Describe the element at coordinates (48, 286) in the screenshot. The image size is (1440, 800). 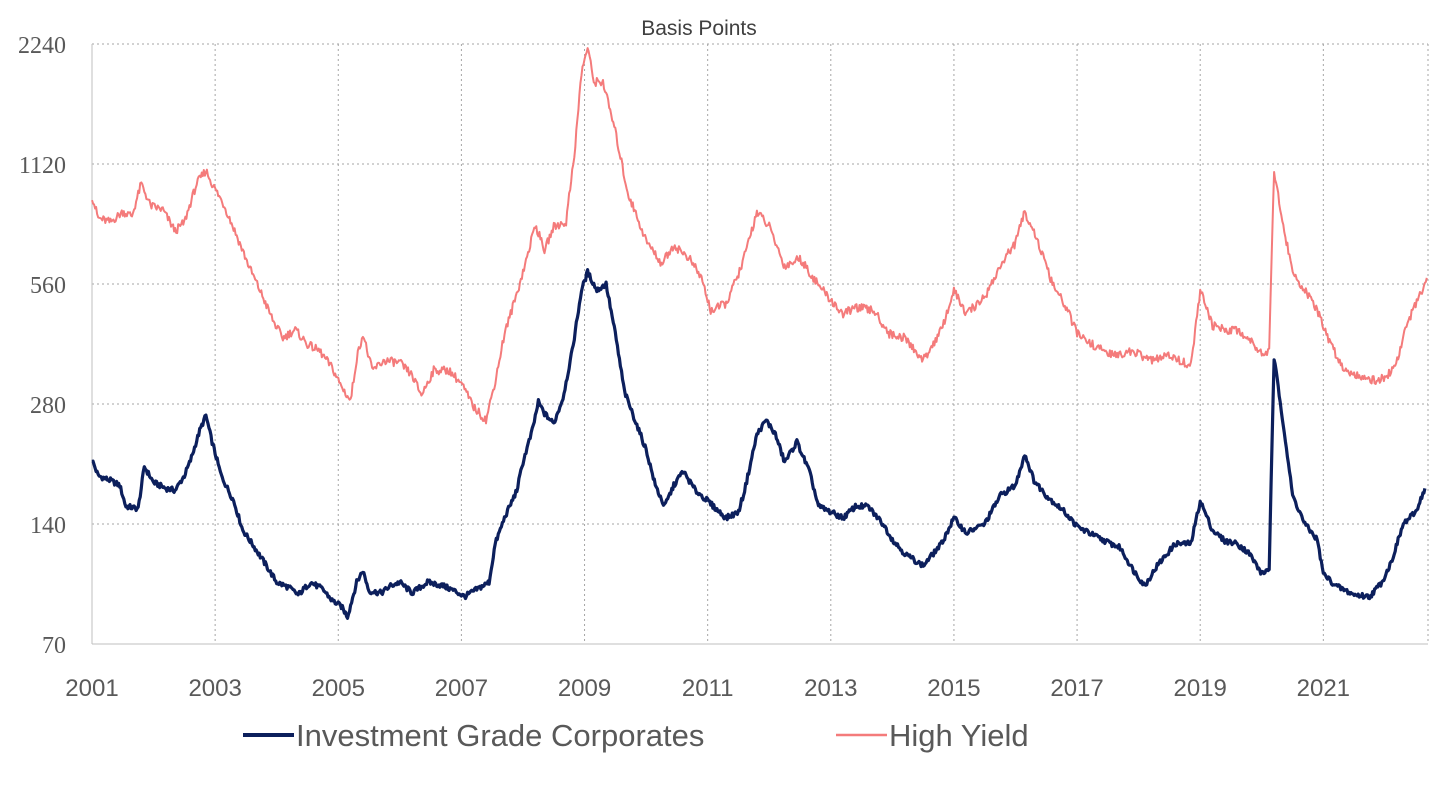
I see `y-tick-label: 560` at that location.